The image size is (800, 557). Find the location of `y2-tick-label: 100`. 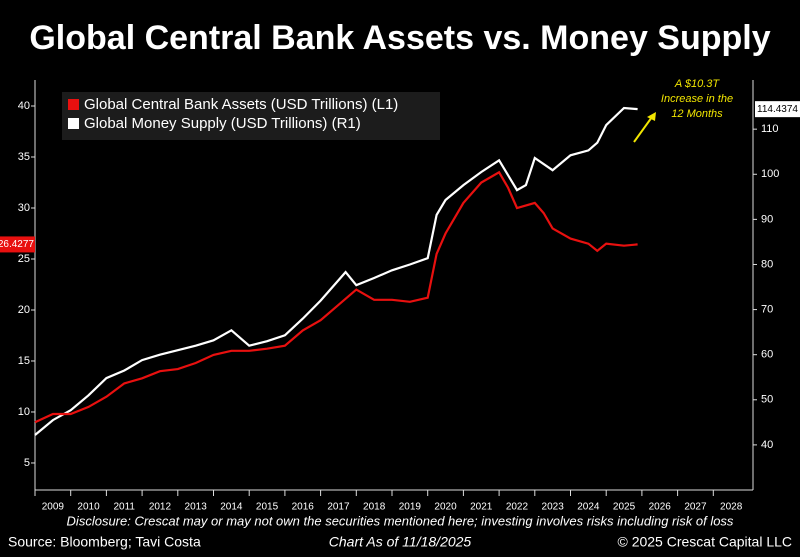

y2-tick-label: 100 is located at coordinates (770, 174).